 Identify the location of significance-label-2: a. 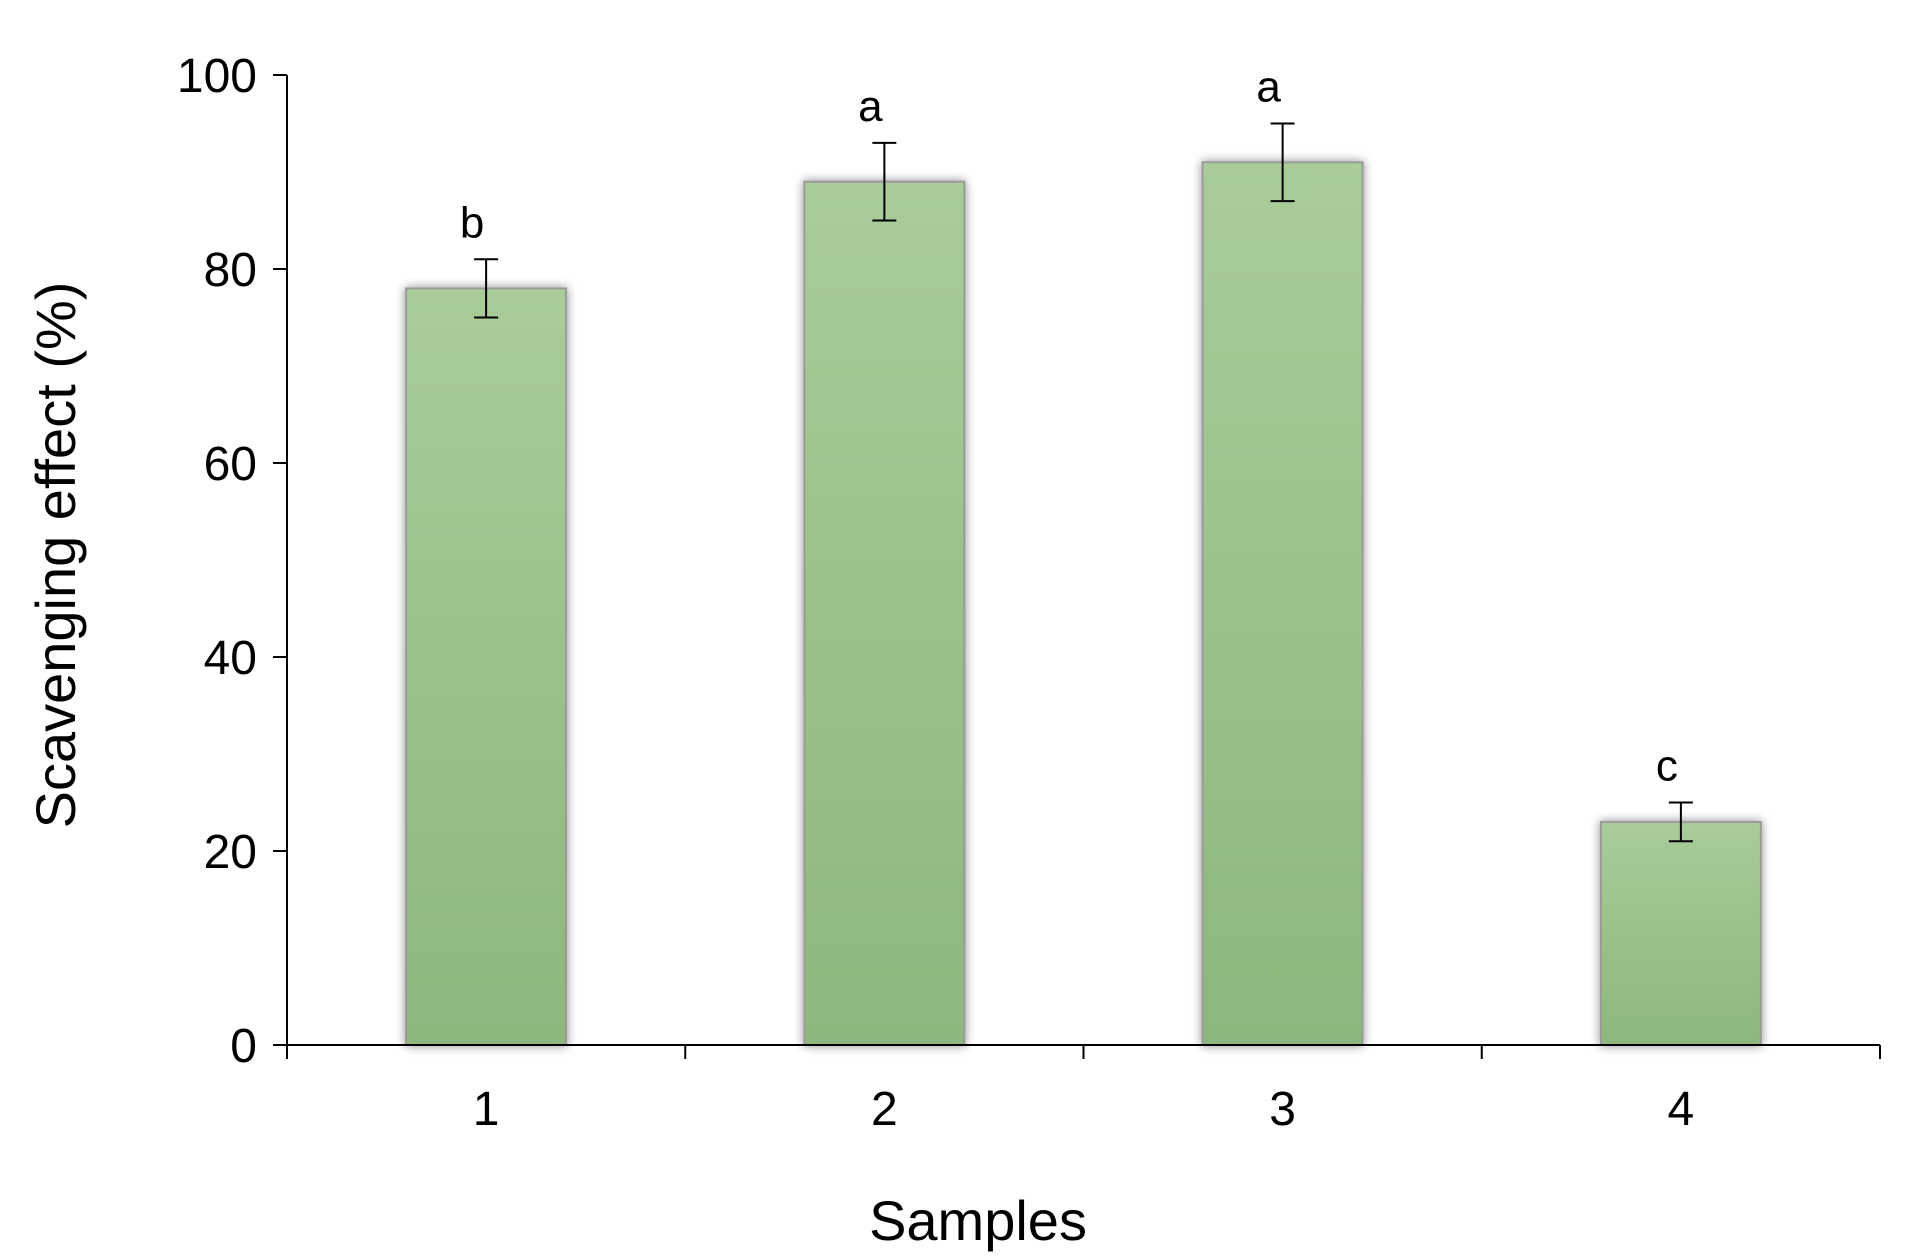
(870, 106).